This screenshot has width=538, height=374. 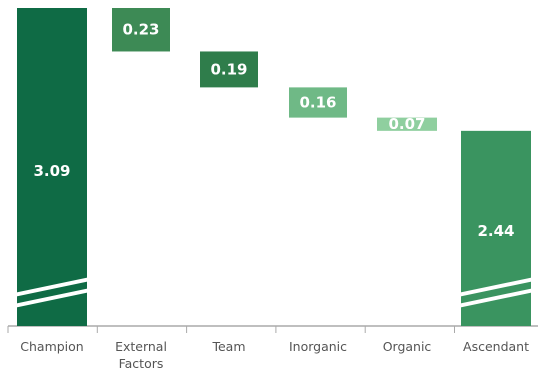 I want to click on x-tick-label: Factors, so click(x=141, y=363).